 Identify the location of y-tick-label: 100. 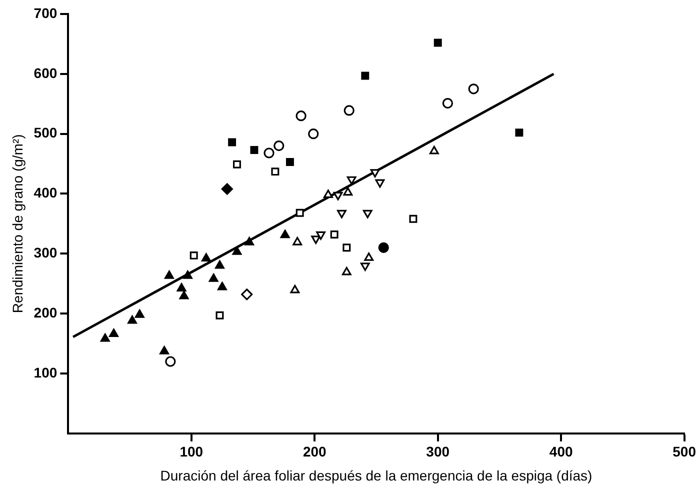
(46, 372).